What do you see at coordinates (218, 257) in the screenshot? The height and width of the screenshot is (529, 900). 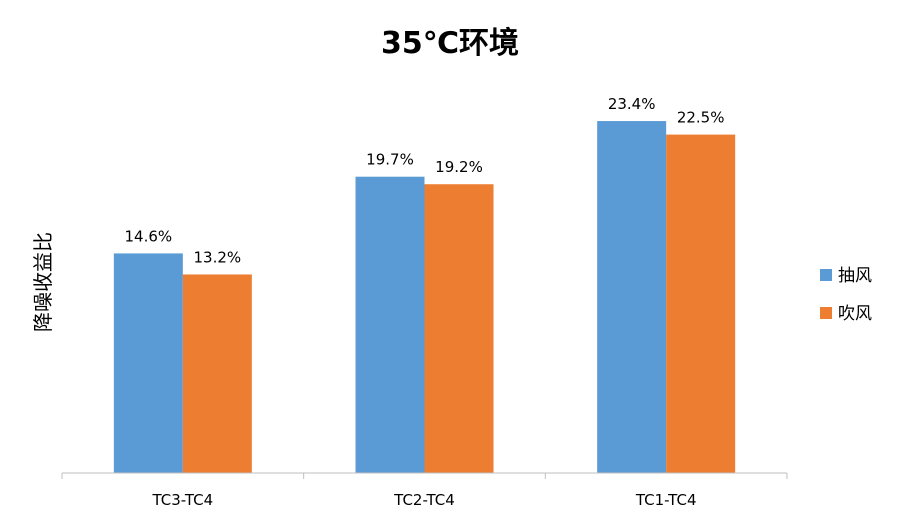 I see `data-label: 13.2%` at bounding box center [218, 257].